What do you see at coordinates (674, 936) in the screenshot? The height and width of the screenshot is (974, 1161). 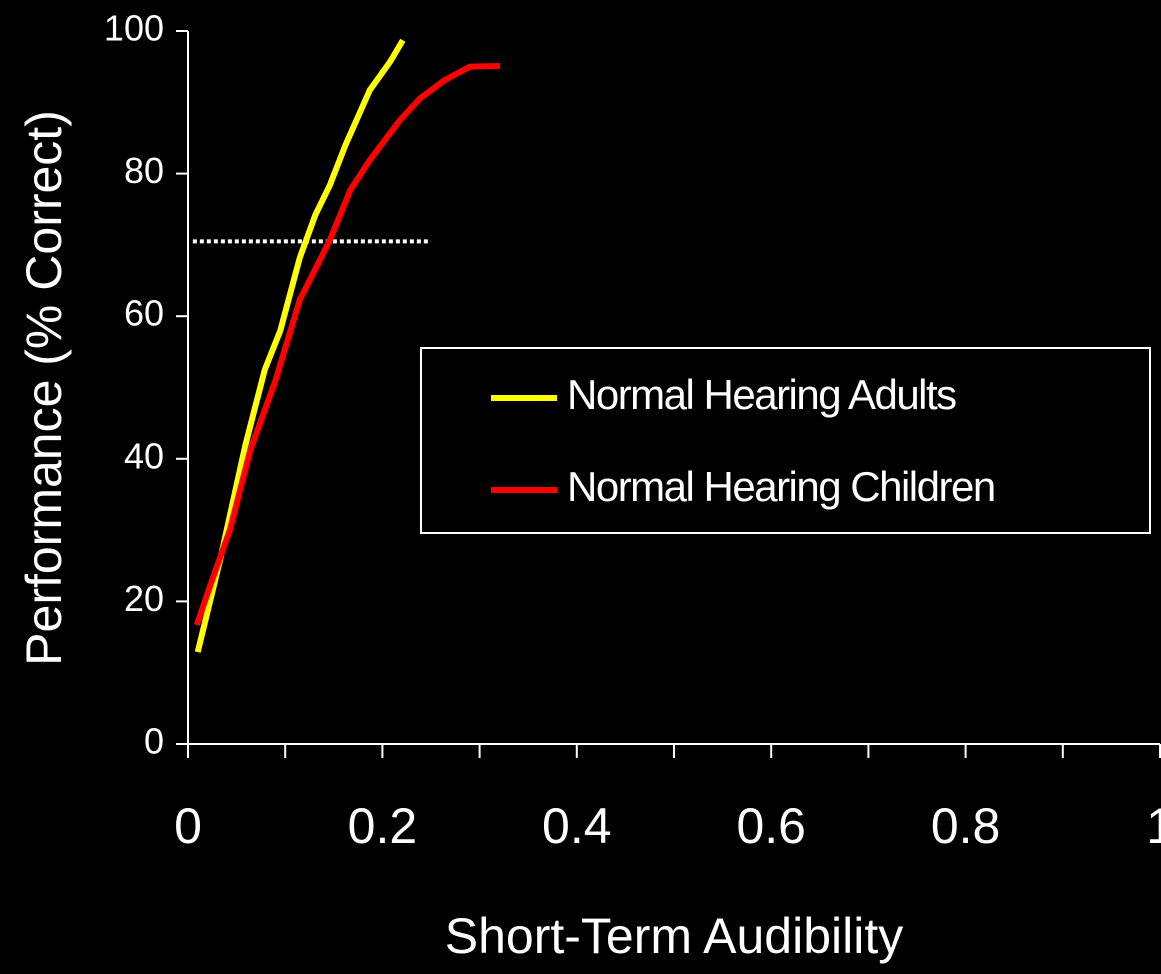 I see `x-axis-label: Short-Term Audibility` at bounding box center [674, 936].